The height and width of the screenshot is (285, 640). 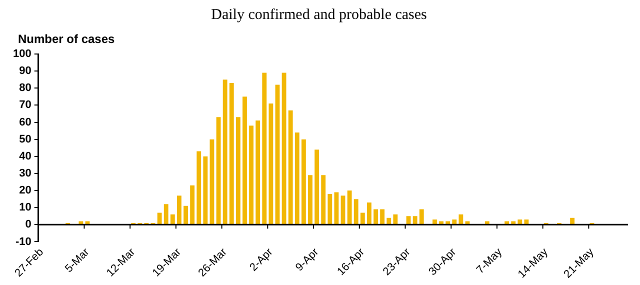 I want to click on y-tick-label: 40, so click(x=25, y=156).